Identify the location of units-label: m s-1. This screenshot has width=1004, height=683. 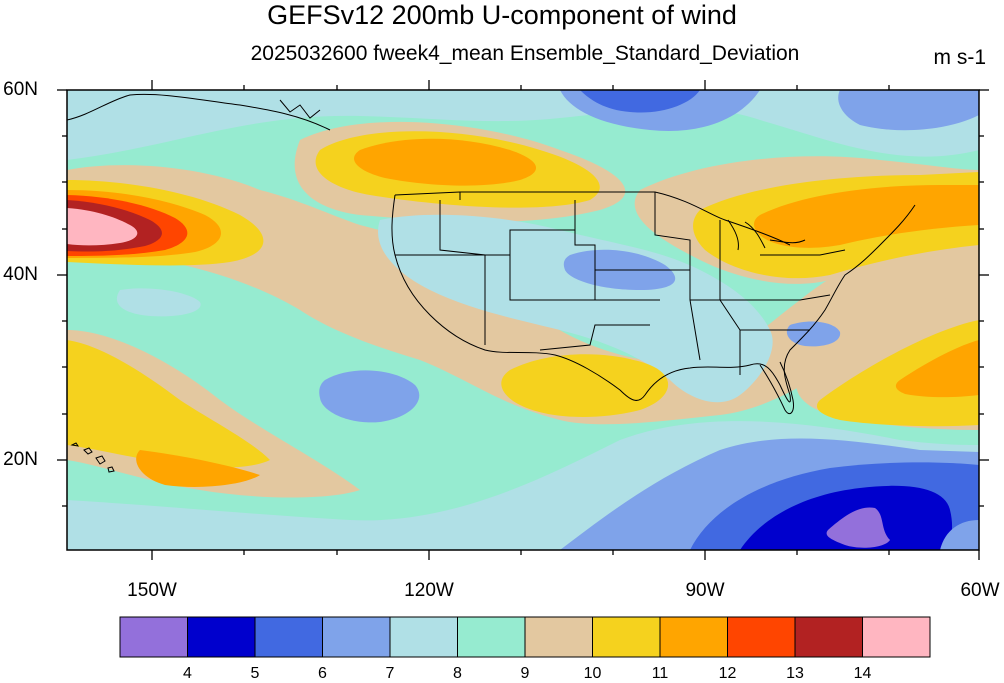
(960, 57).